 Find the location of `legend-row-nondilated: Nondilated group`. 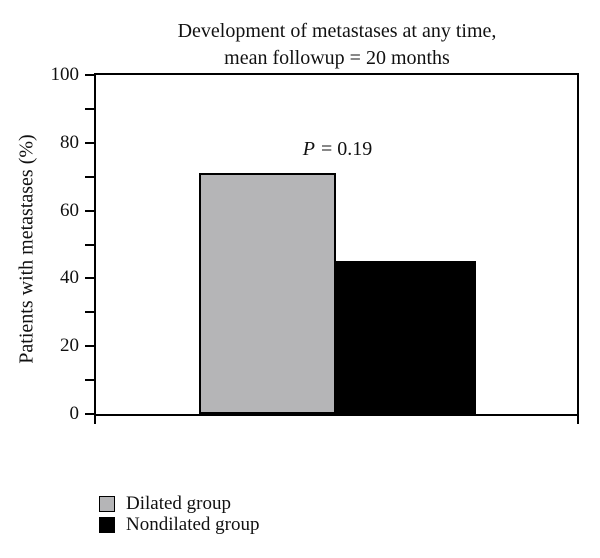

legend-row-nondilated: Nondilated group is located at coordinates (179, 524).